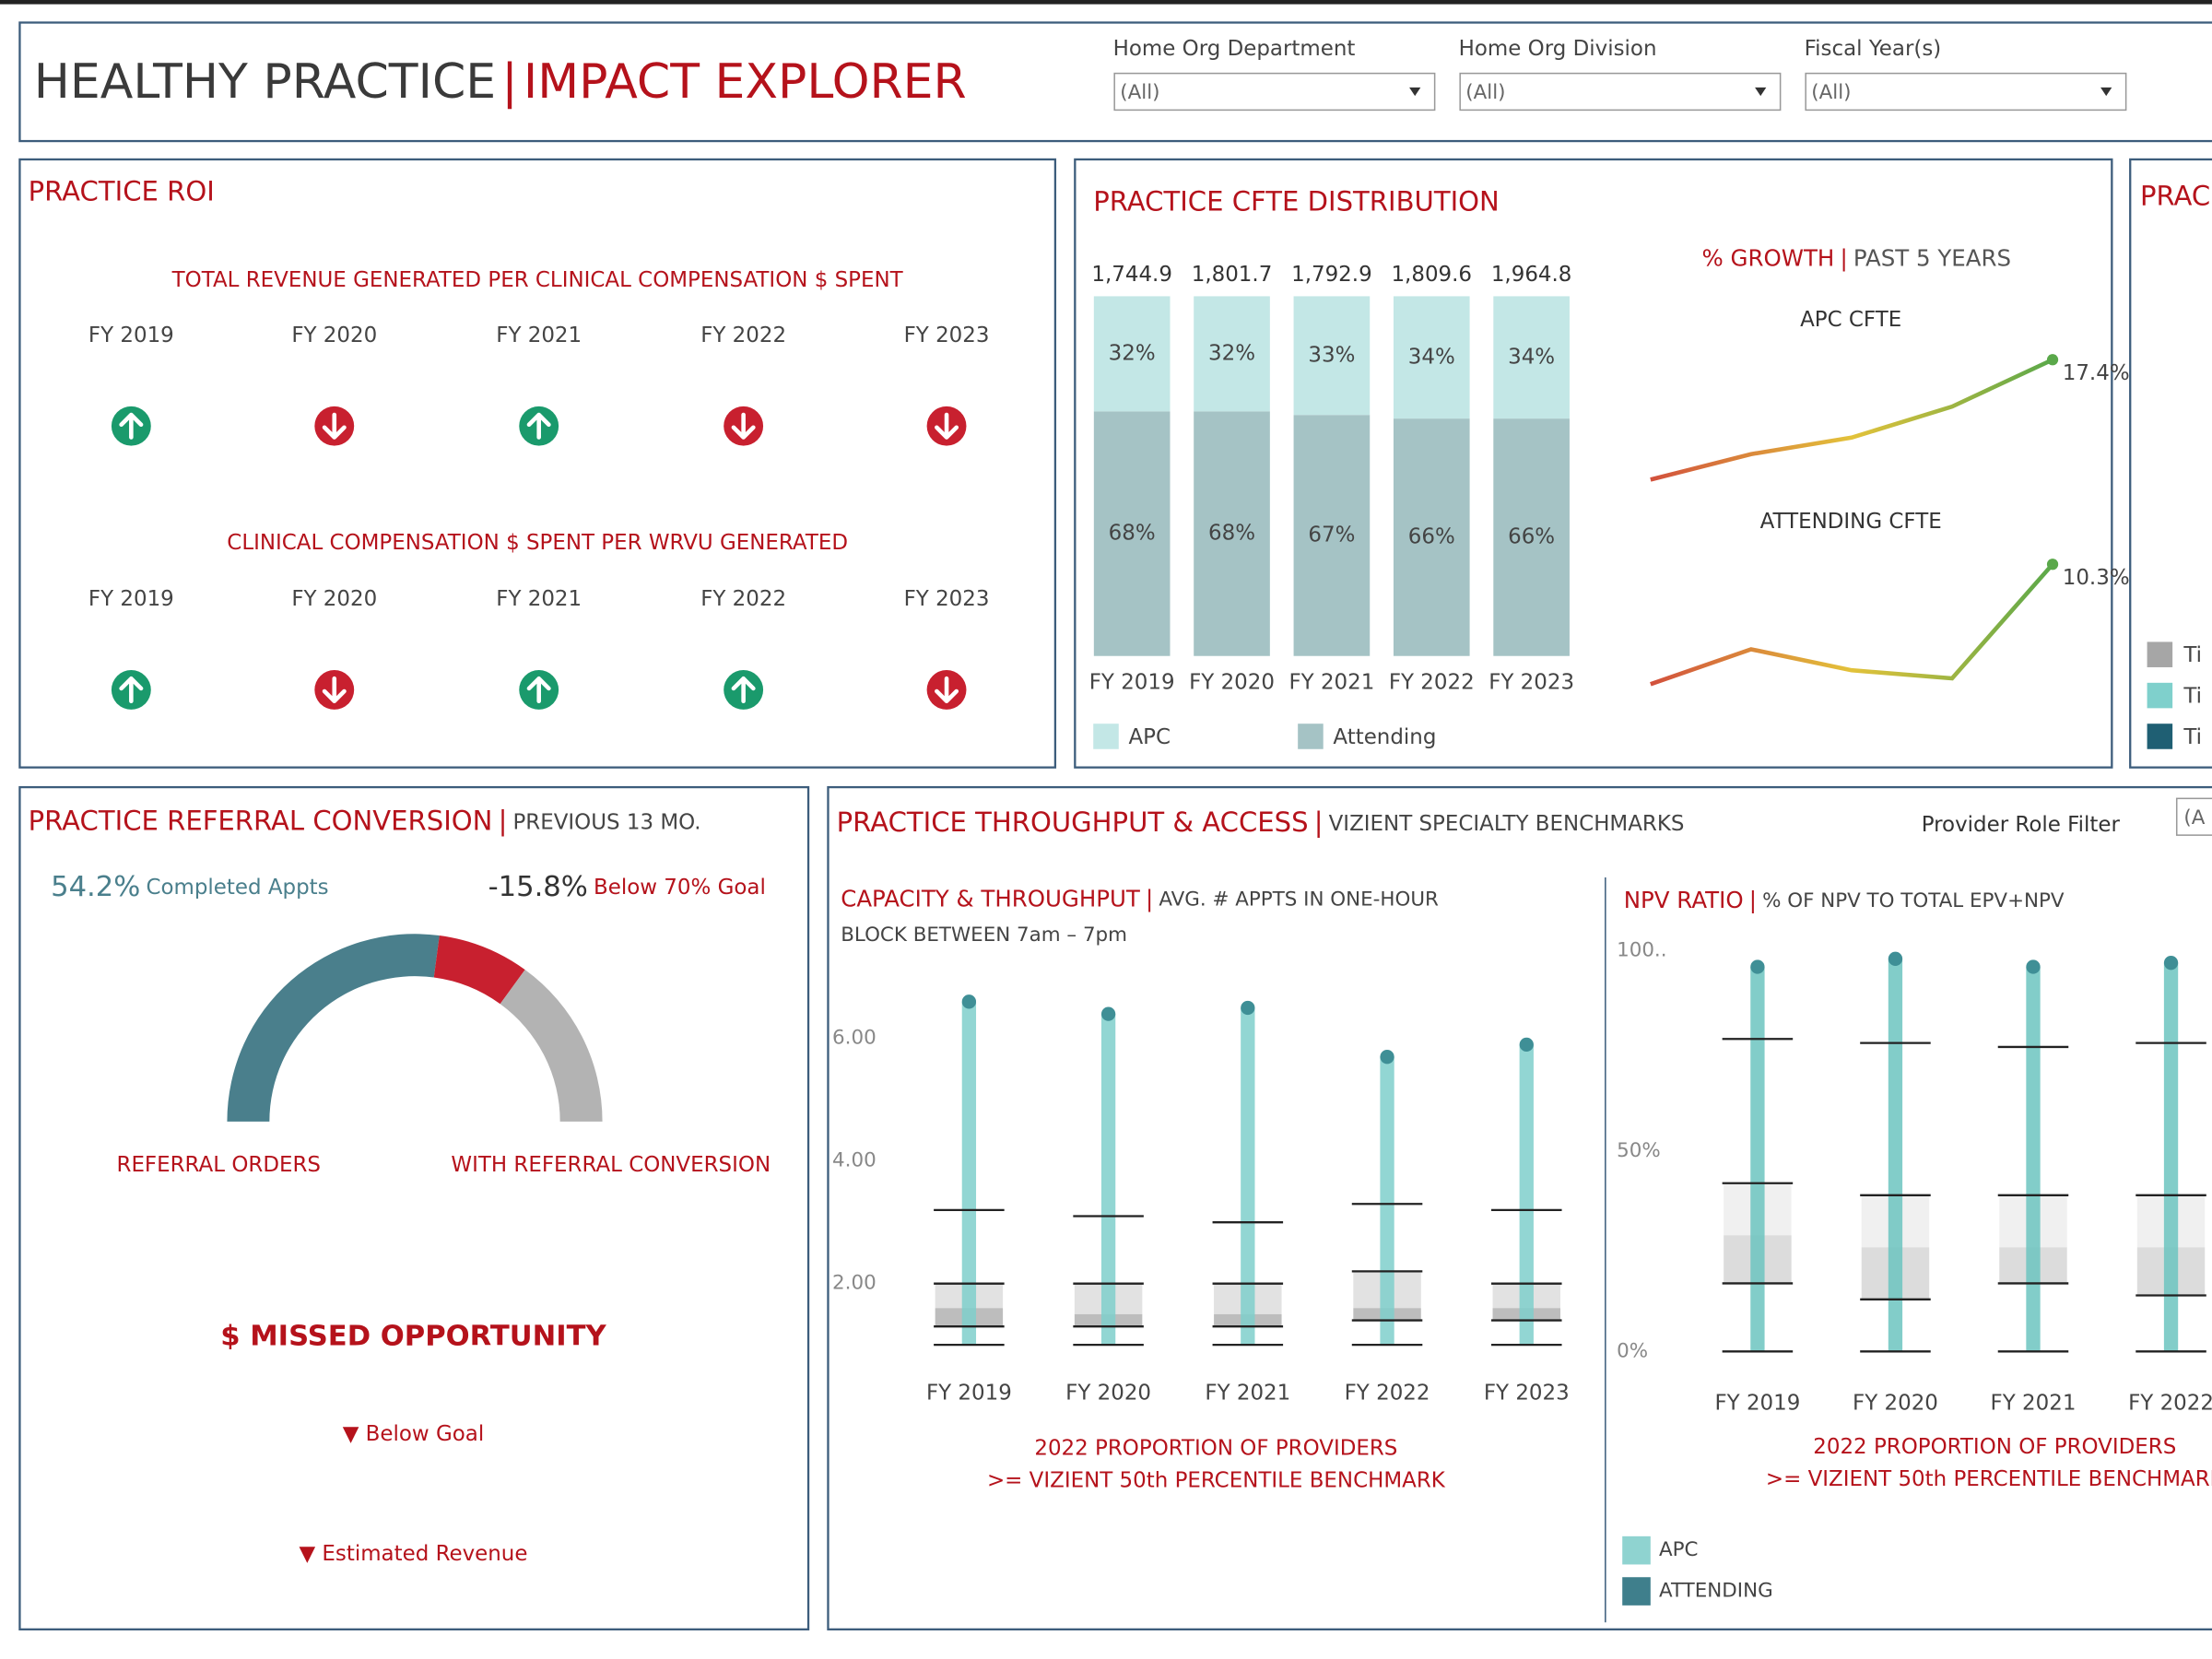 This screenshot has height=1659, width=2212. I want to click on title-part: PRACTICE REFERRAL CONVERSION, so click(261, 820).